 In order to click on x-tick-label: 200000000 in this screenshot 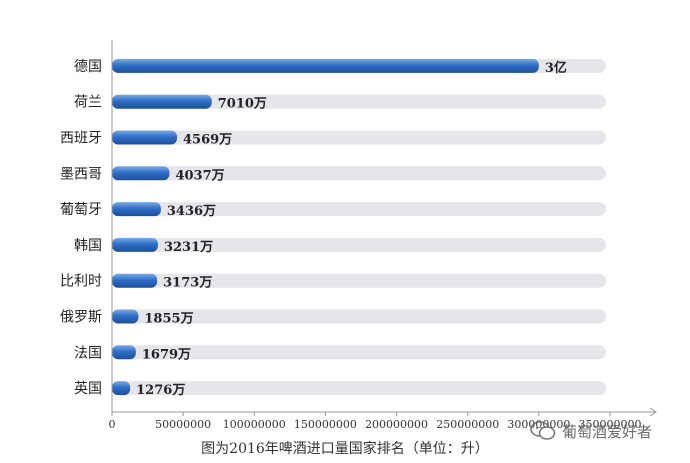, I will do `click(396, 424)`.